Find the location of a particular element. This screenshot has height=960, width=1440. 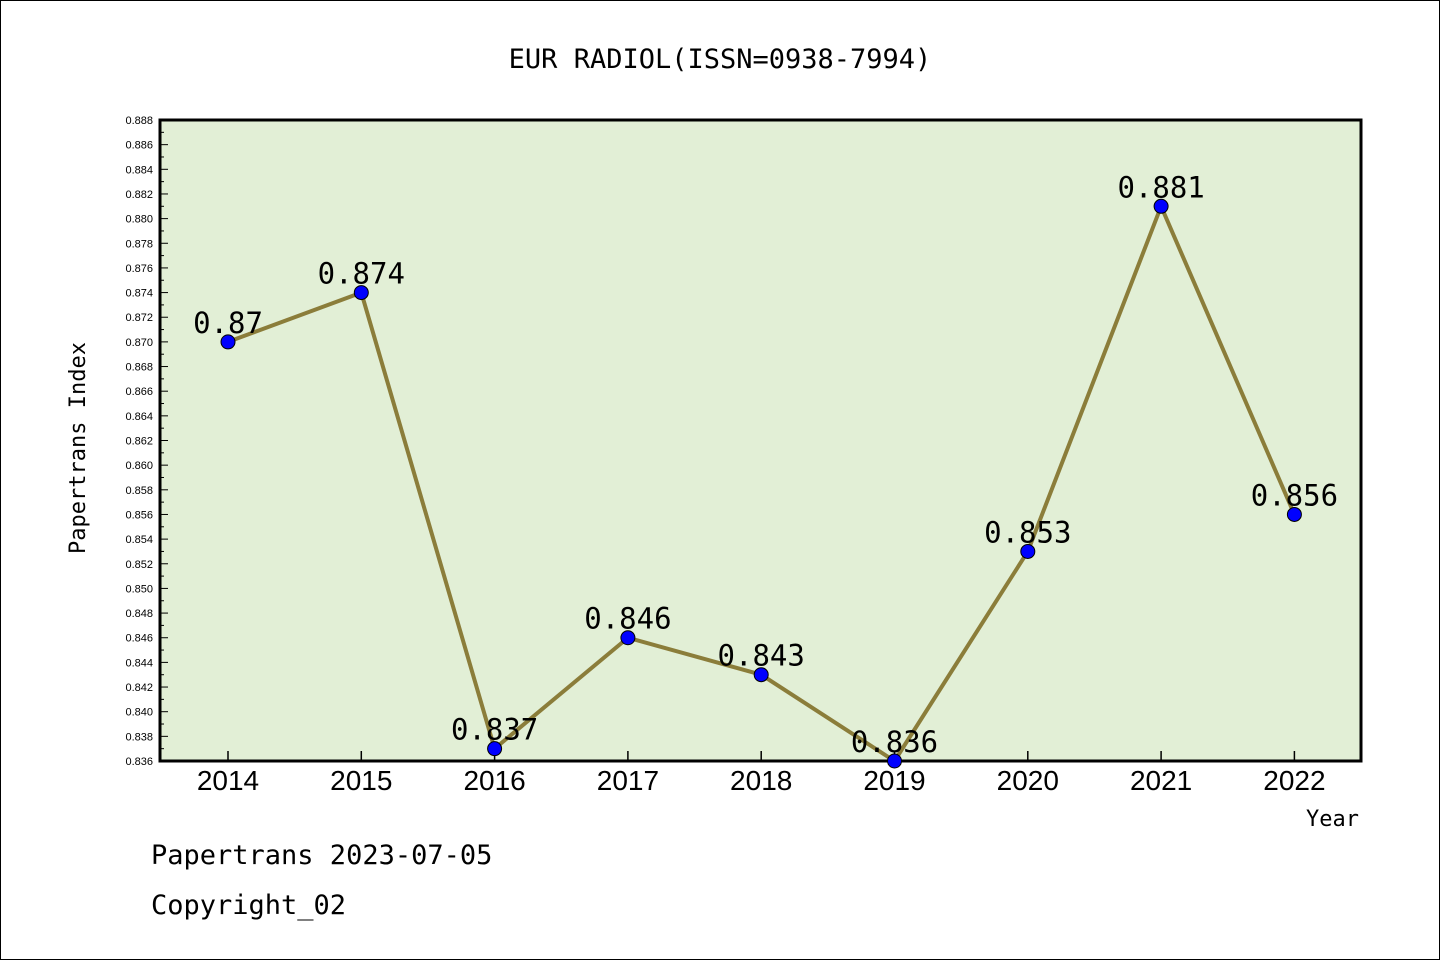

y-tick-label: 0.840 is located at coordinates (139, 713).